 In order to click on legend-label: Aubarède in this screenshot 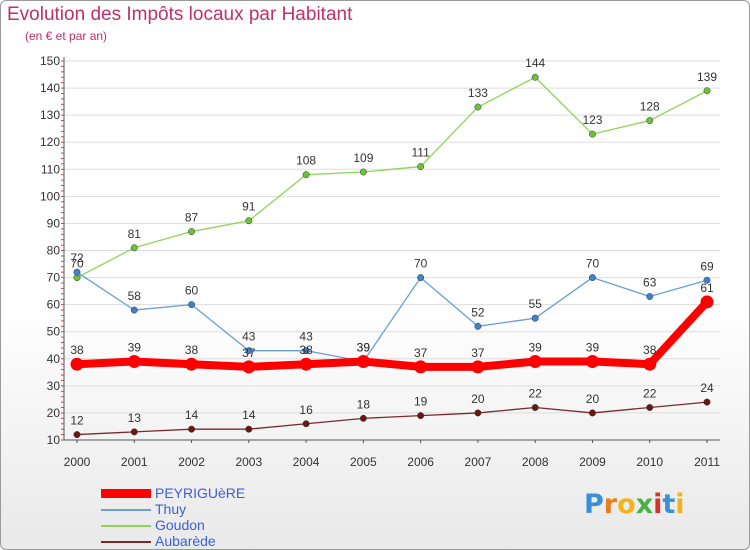, I will do `click(185, 541)`.